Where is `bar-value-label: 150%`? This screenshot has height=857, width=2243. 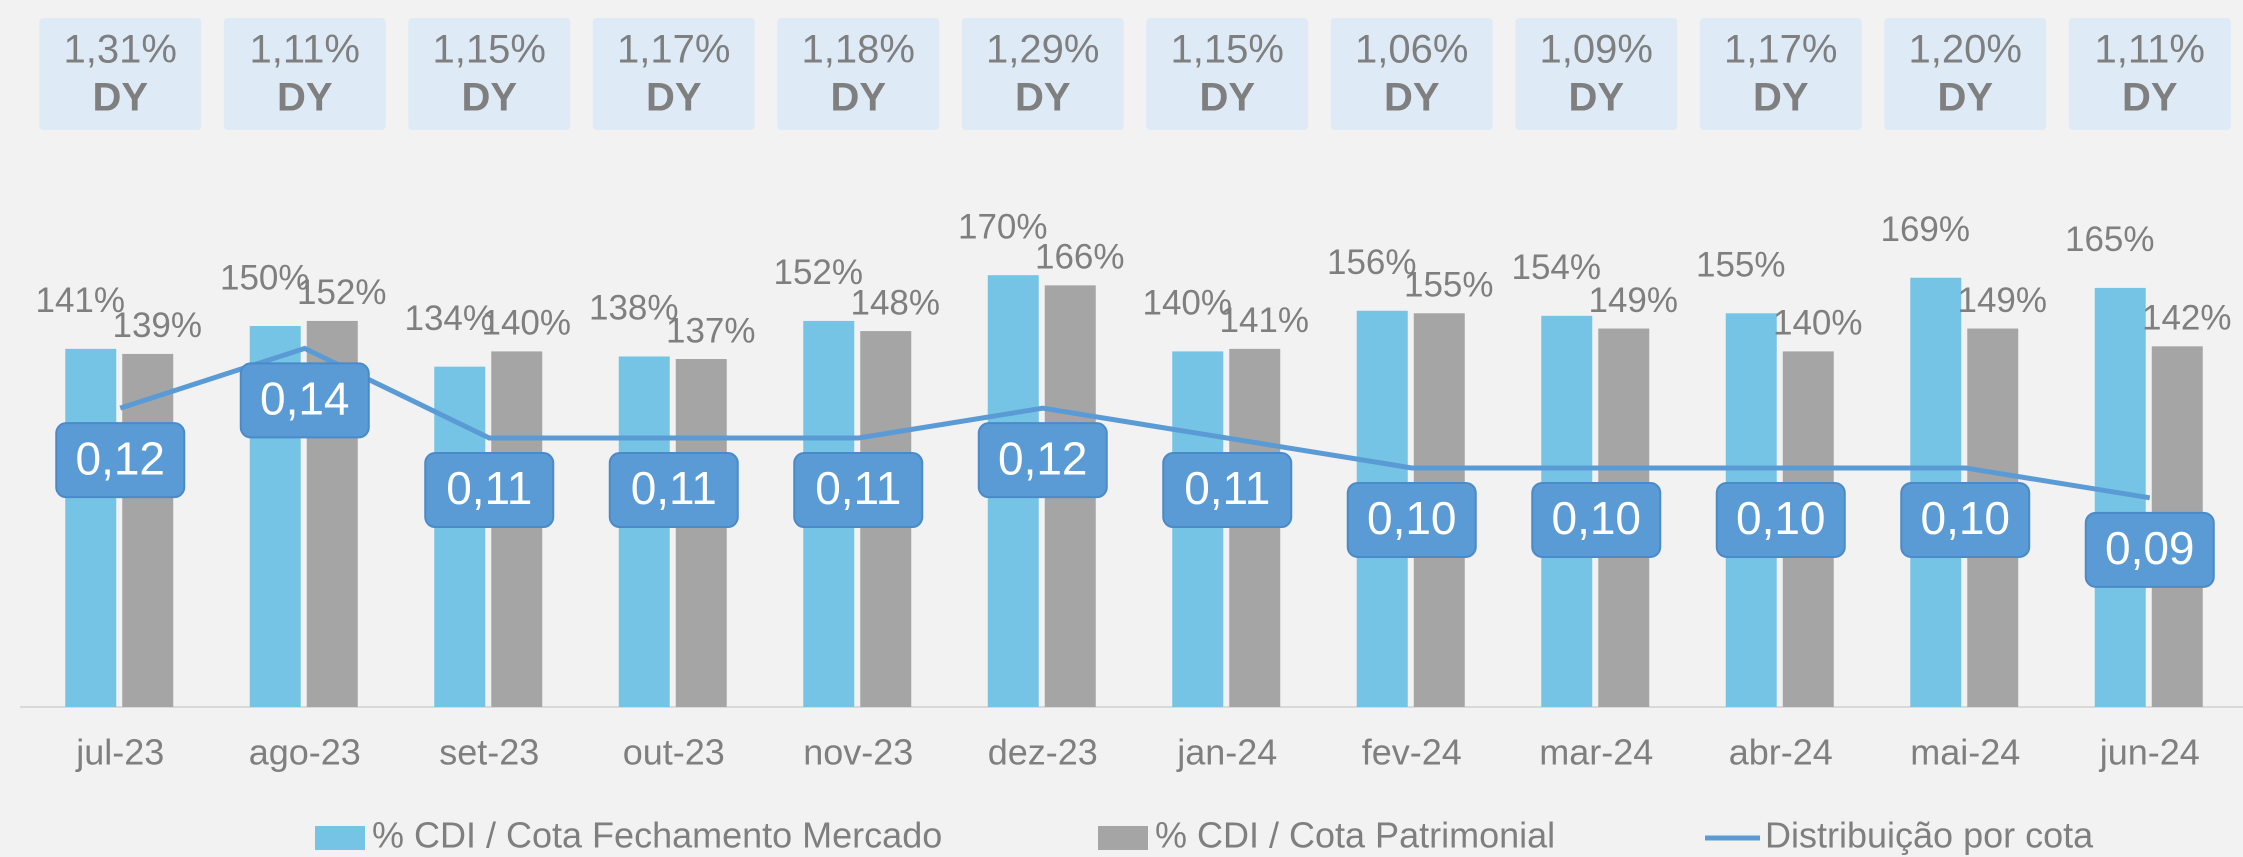
bar-value-label: 150% is located at coordinates (265, 277).